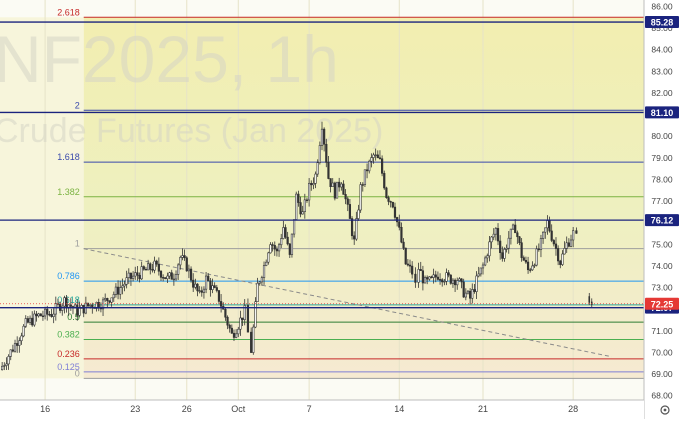 The width and height of the screenshot is (680, 424). What do you see at coordinates (238, 409) in the screenshot?
I see `time-tick-label: Oct` at bounding box center [238, 409].